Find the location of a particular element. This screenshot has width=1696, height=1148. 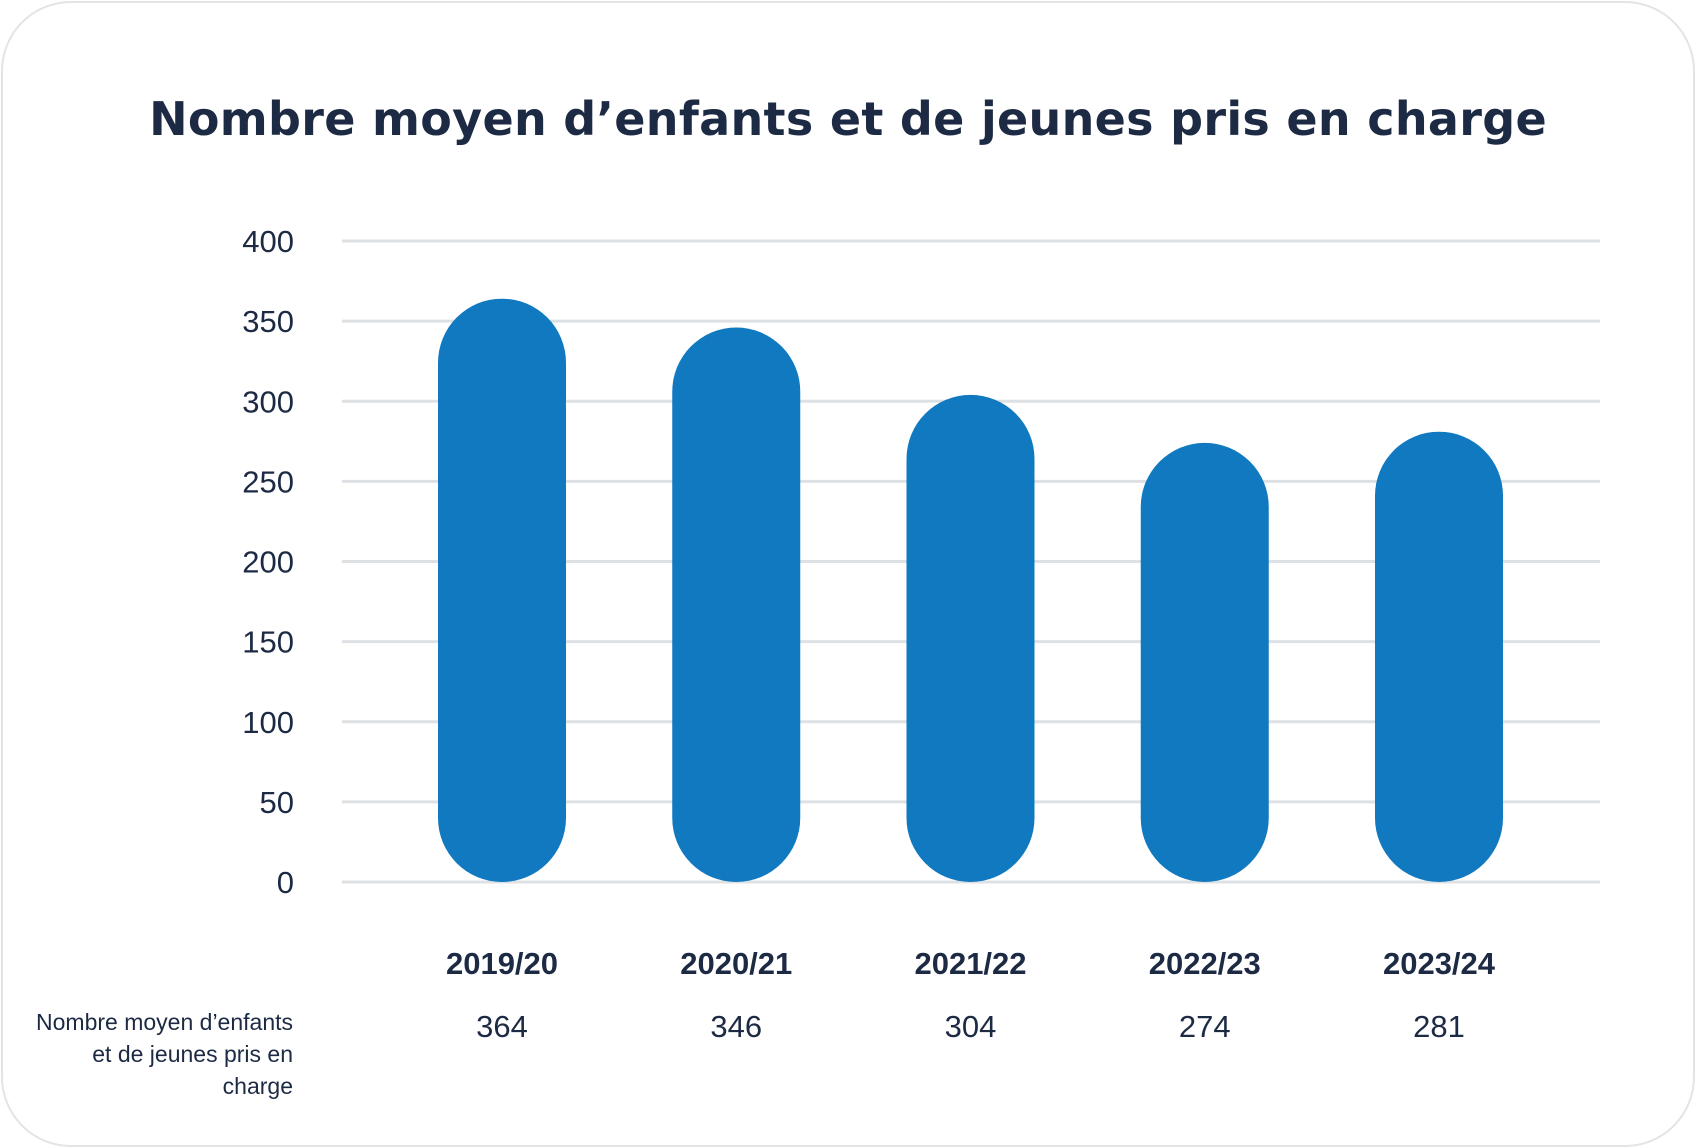

y-tick-label: 100 is located at coordinates (268, 722).